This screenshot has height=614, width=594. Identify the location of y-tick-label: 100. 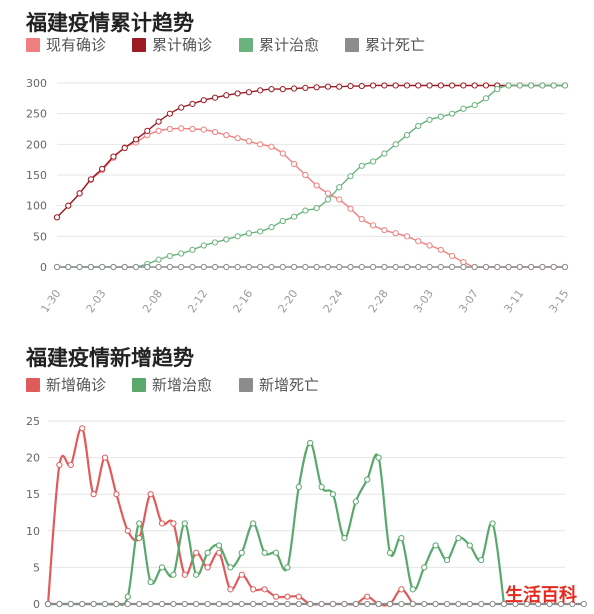
(36, 206).